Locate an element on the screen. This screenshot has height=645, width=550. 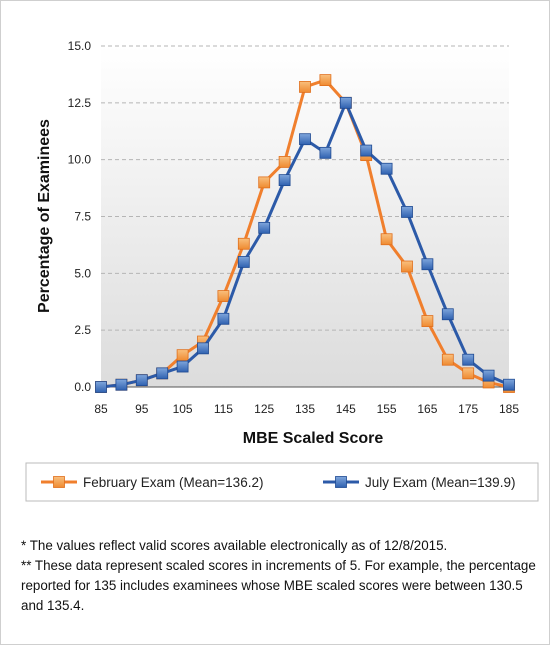
y-tick-label: 12.5 is located at coordinates (80, 103).